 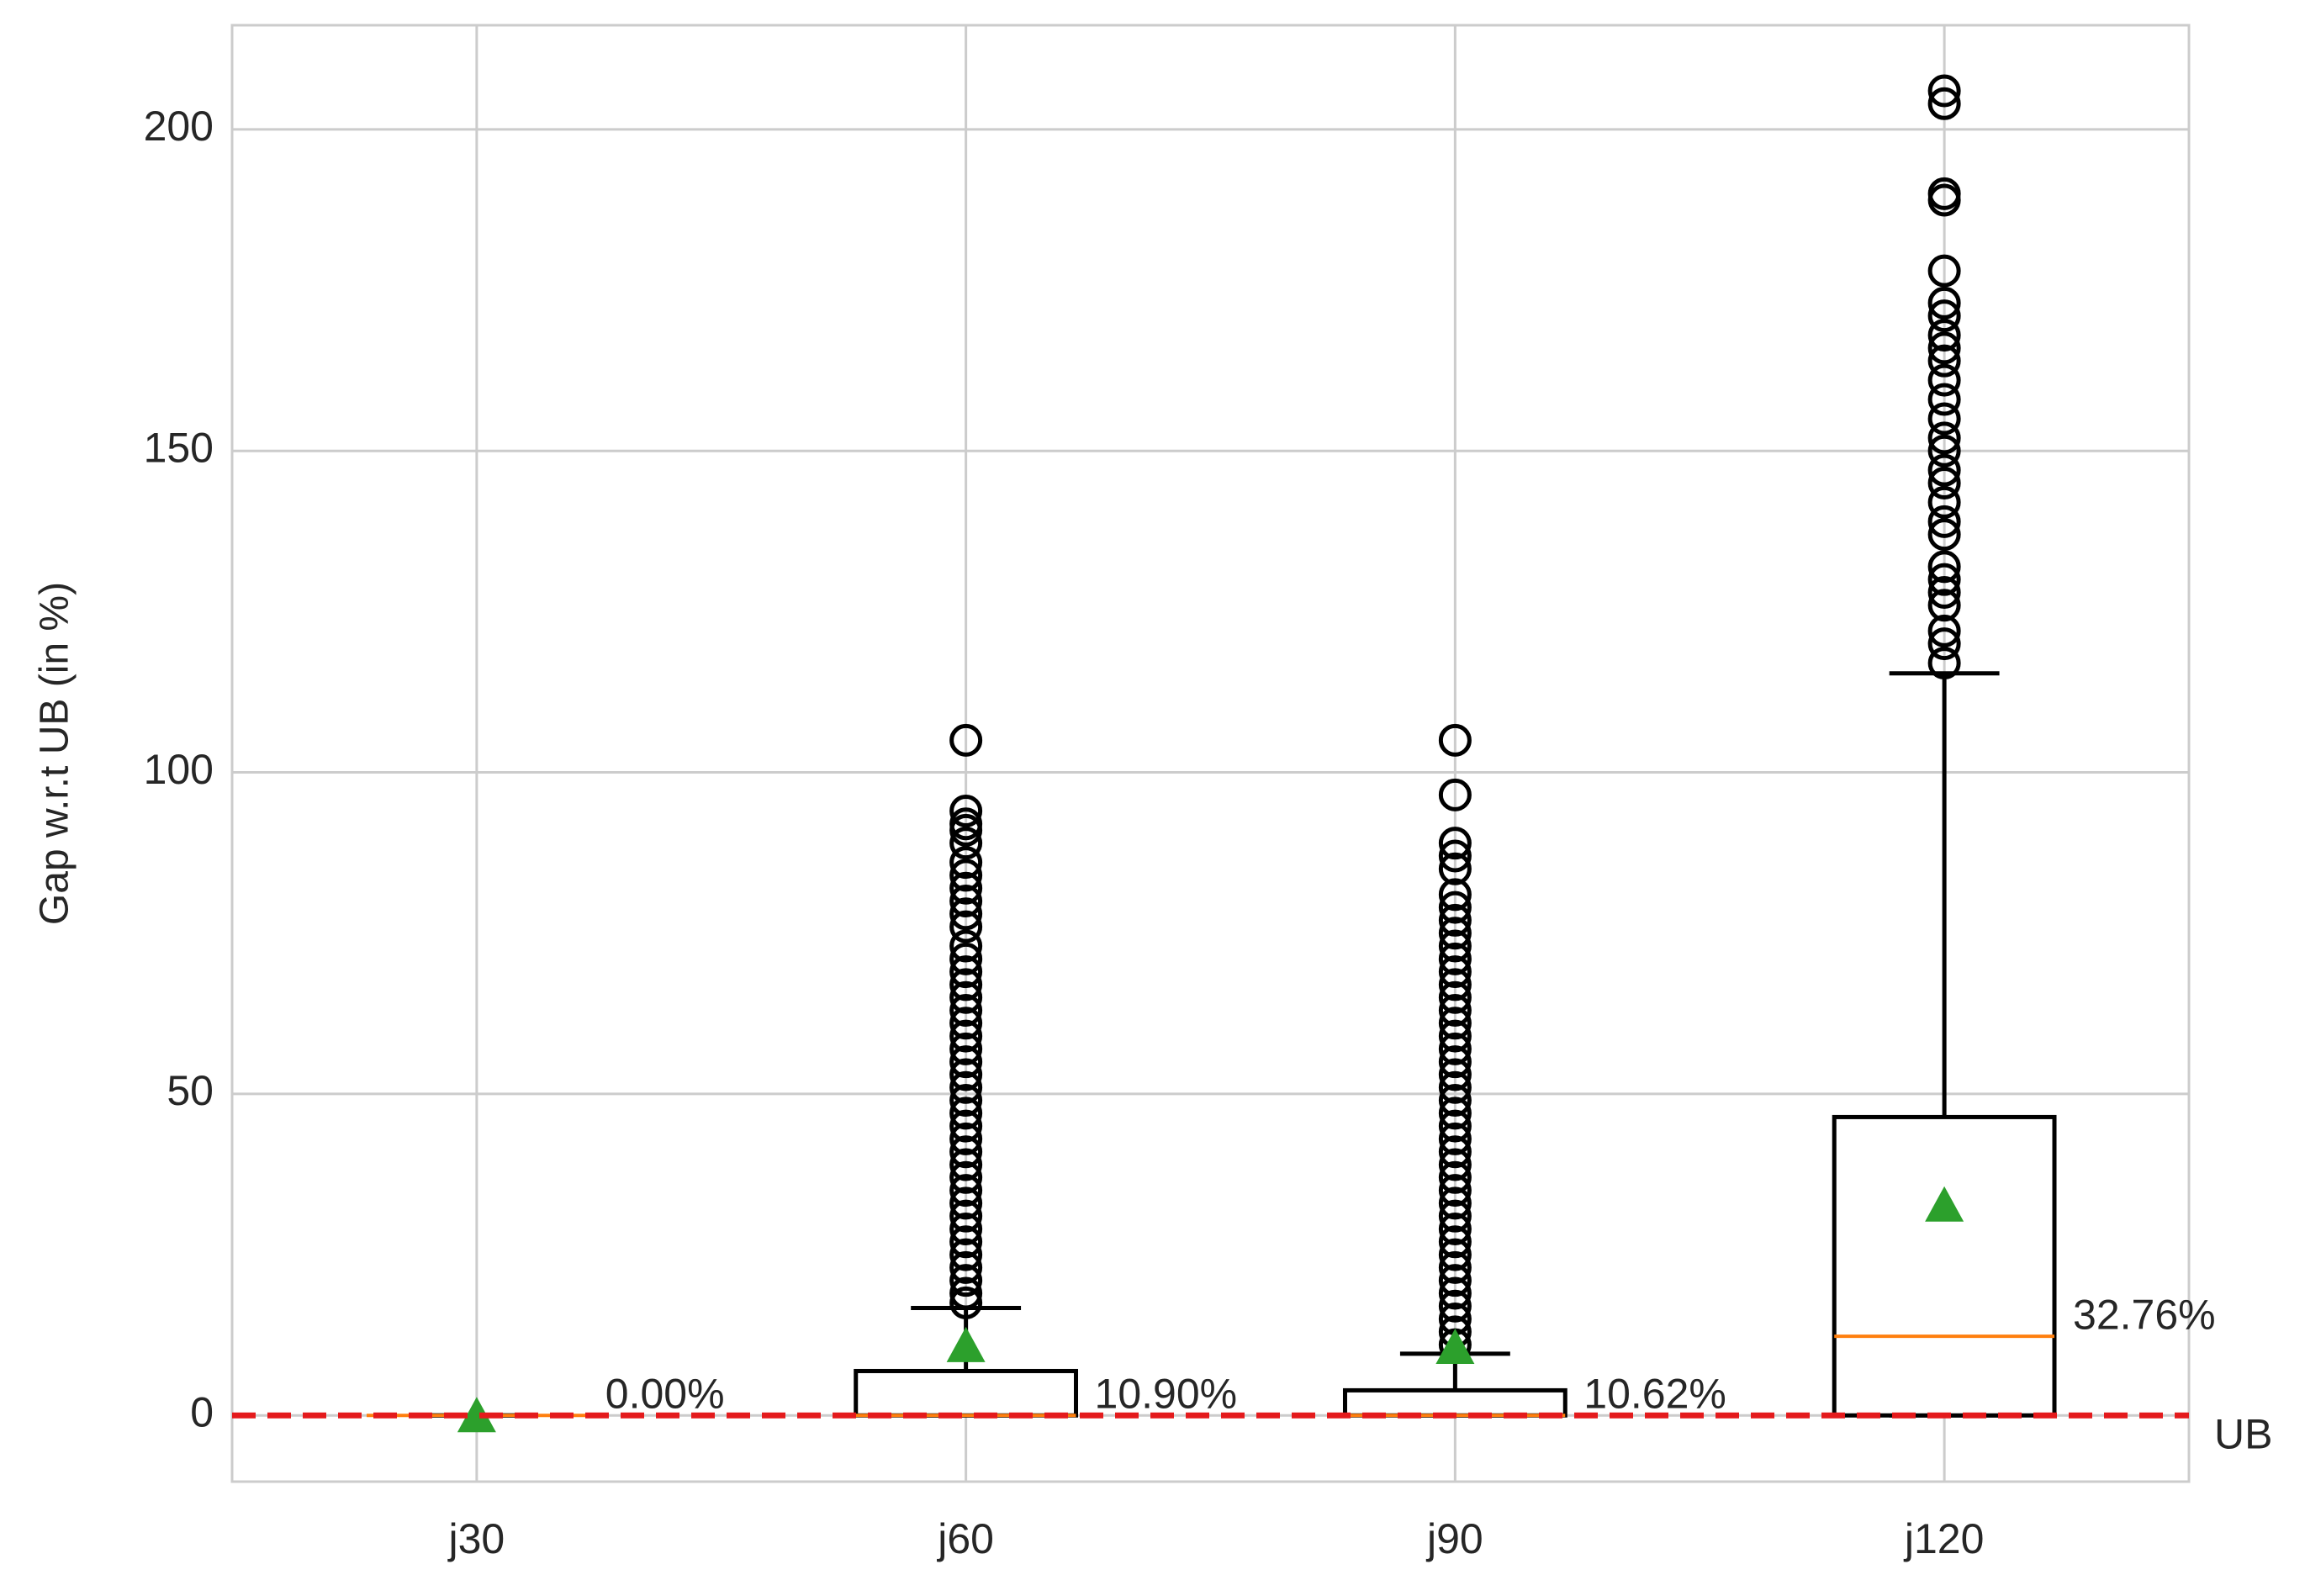 I want to click on y-axis-label: Gap w.r.t UB (in %), so click(x=55, y=753).